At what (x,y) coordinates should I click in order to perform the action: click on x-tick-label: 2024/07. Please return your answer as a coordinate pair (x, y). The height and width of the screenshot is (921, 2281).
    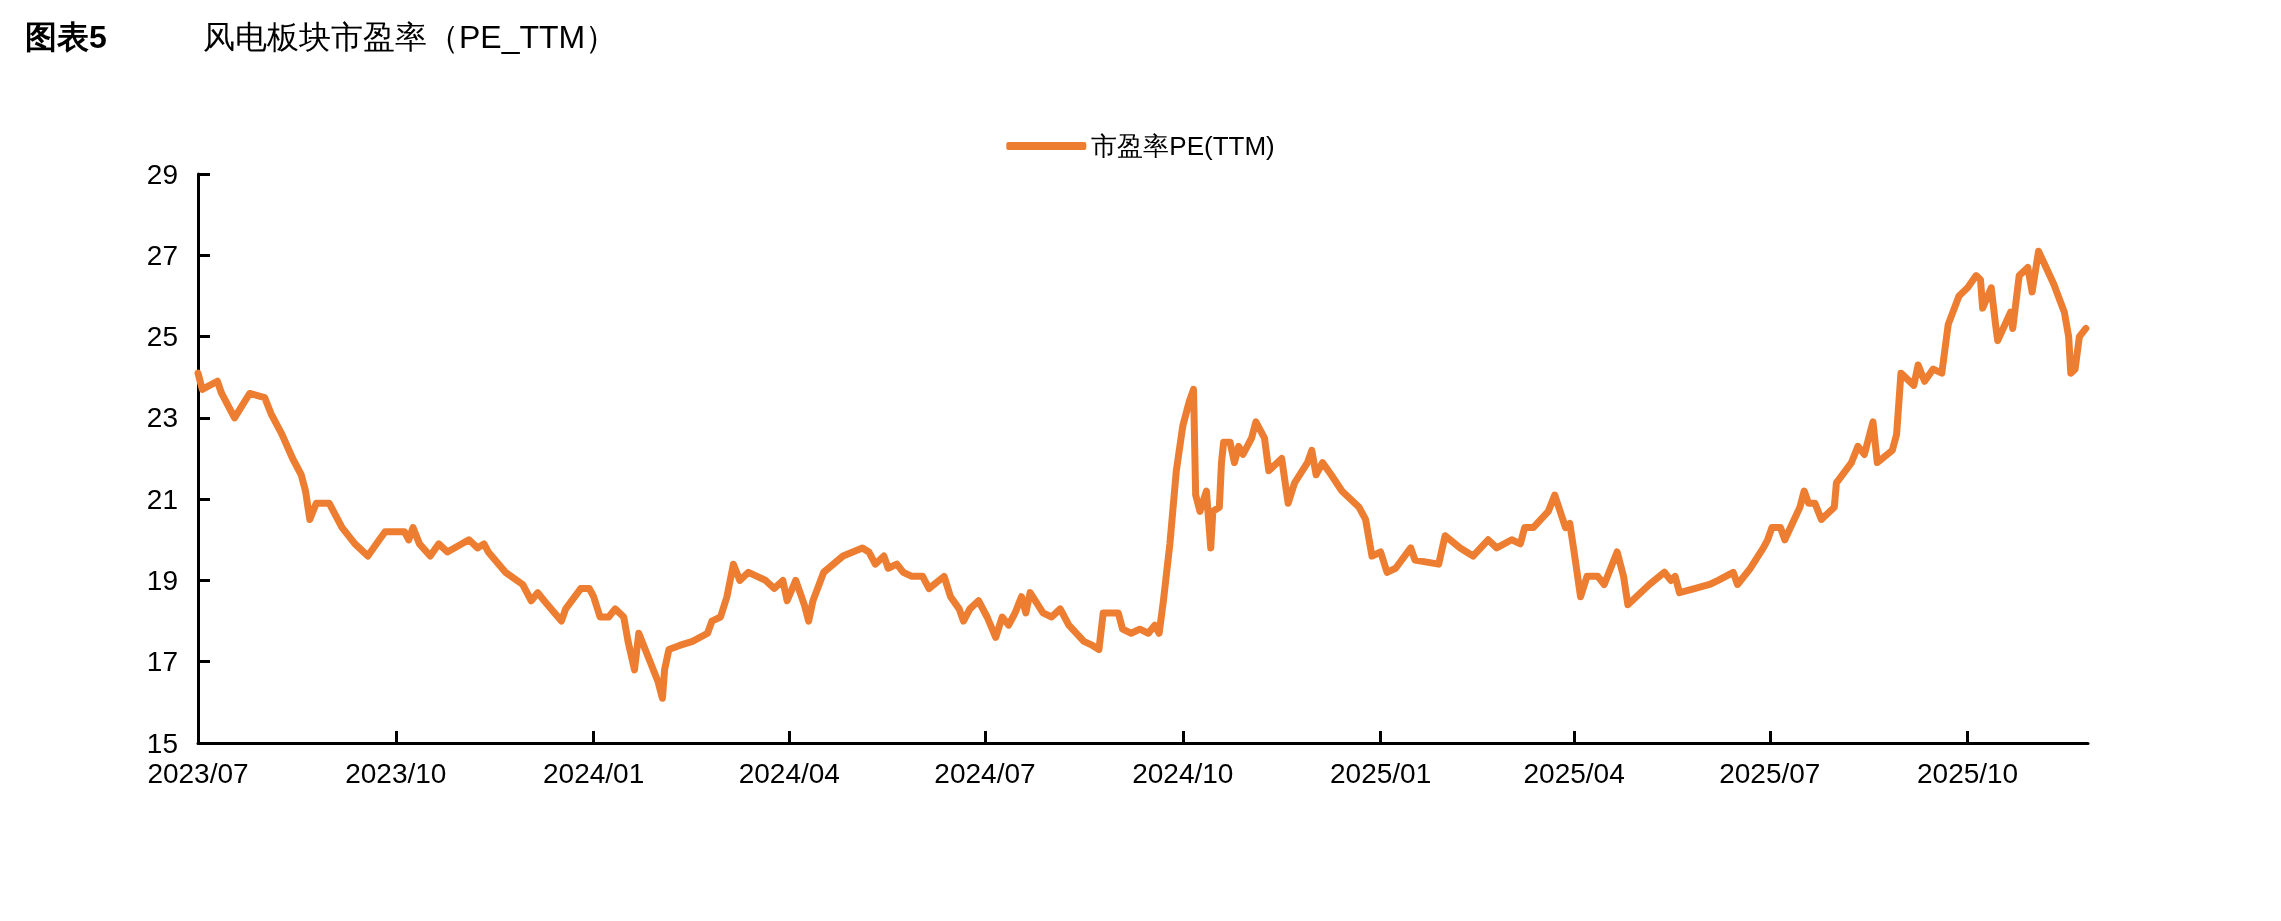
    Looking at the image, I should click on (985, 773).